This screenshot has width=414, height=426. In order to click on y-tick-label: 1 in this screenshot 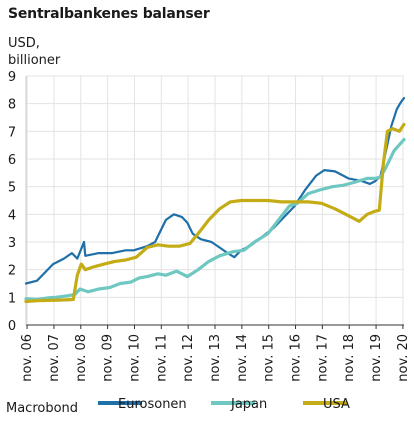, I will do `click(12, 298)`.